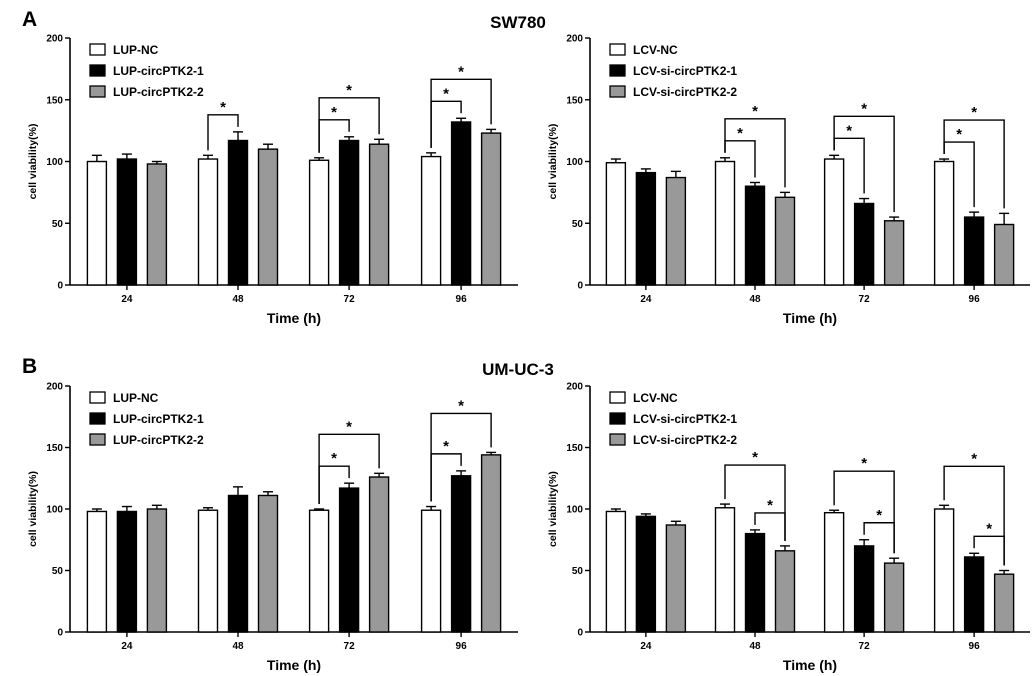  Describe the element at coordinates (685, 419) in the screenshot. I see `legend-entry: LCV-si-circPTK2-1` at that location.